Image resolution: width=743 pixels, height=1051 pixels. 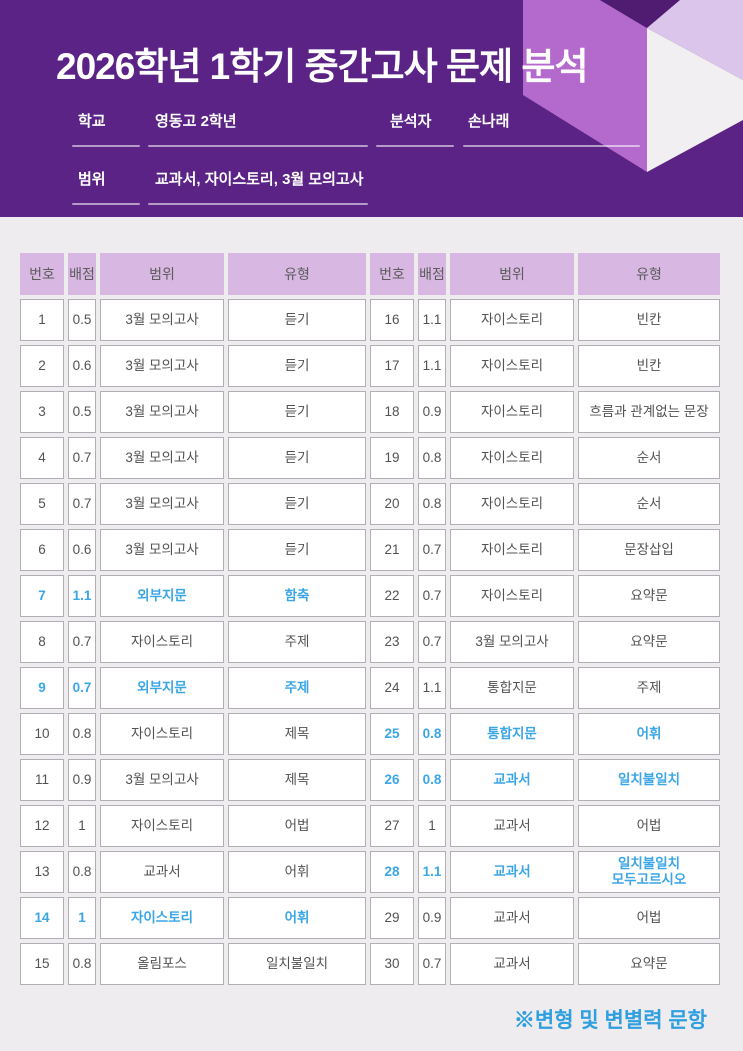 What do you see at coordinates (42, 550) in the screenshot?
I see `table-cell-no: 6` at bounding box center [42, 550].